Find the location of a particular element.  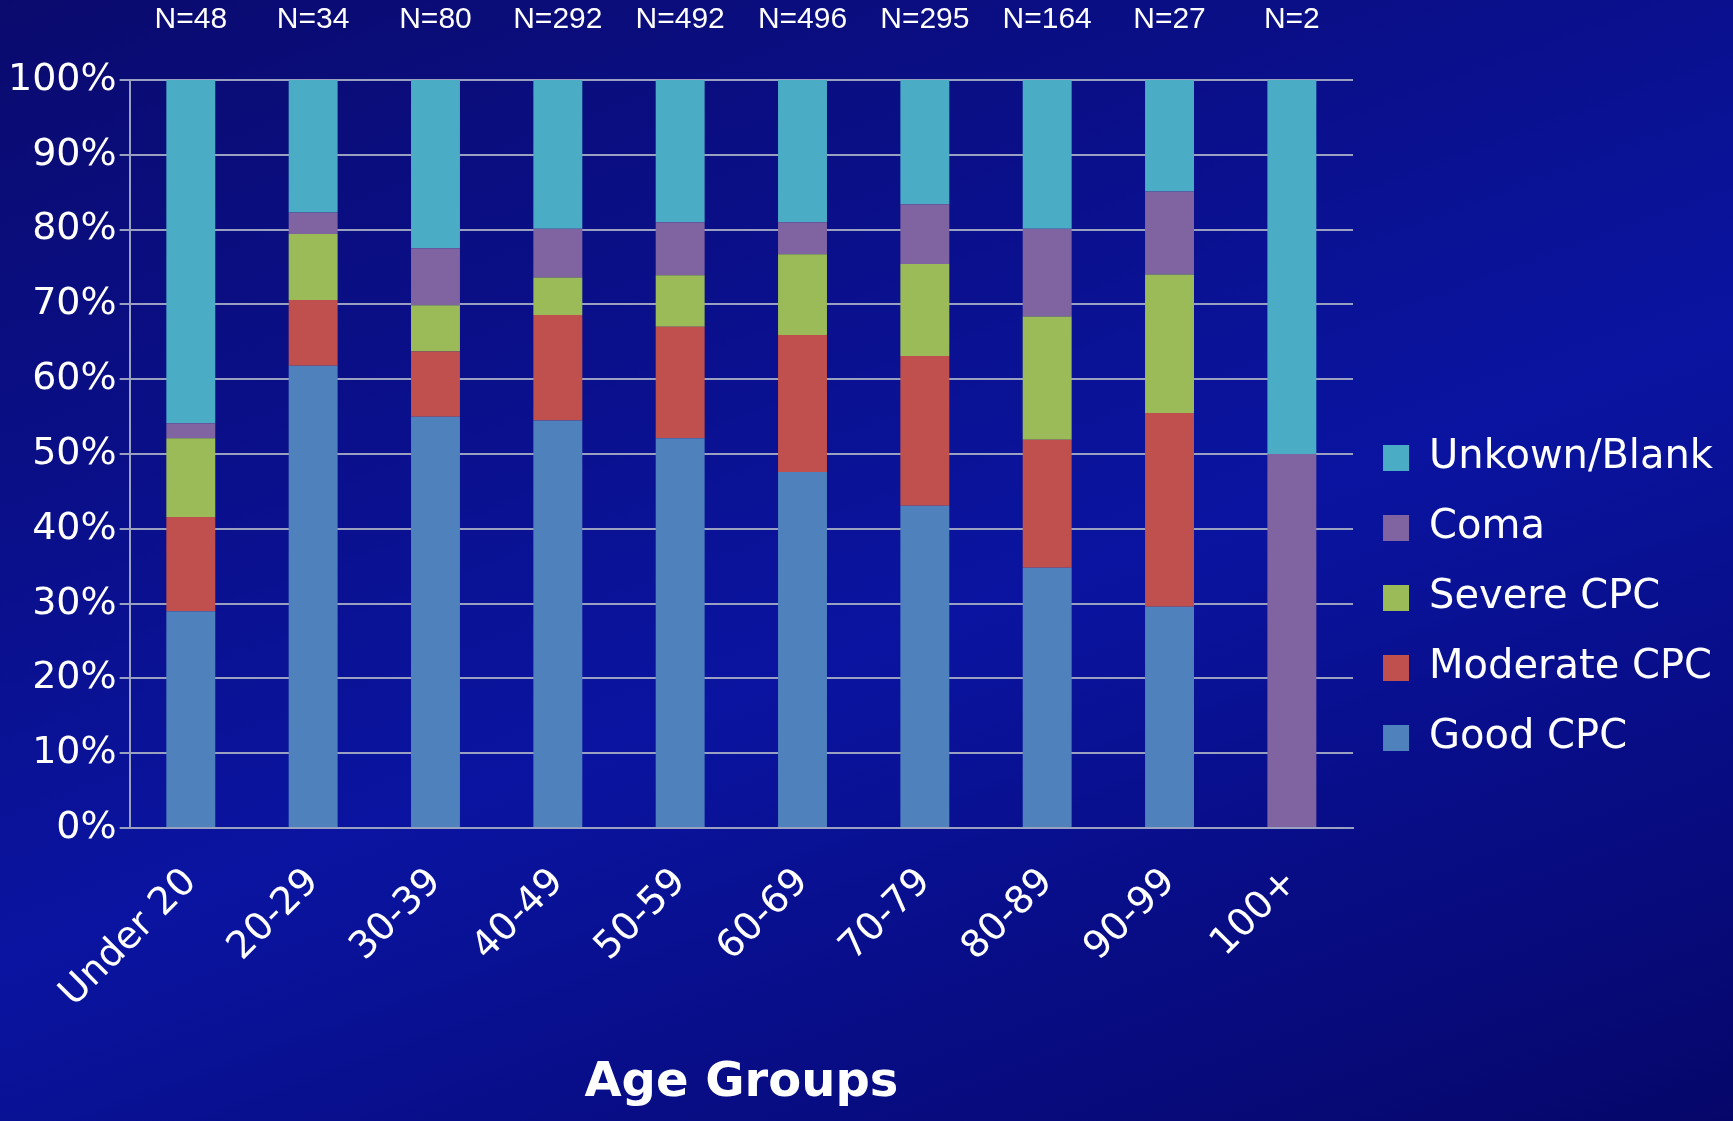

y-tick-label: 100% is located at coordinates (62, 76).